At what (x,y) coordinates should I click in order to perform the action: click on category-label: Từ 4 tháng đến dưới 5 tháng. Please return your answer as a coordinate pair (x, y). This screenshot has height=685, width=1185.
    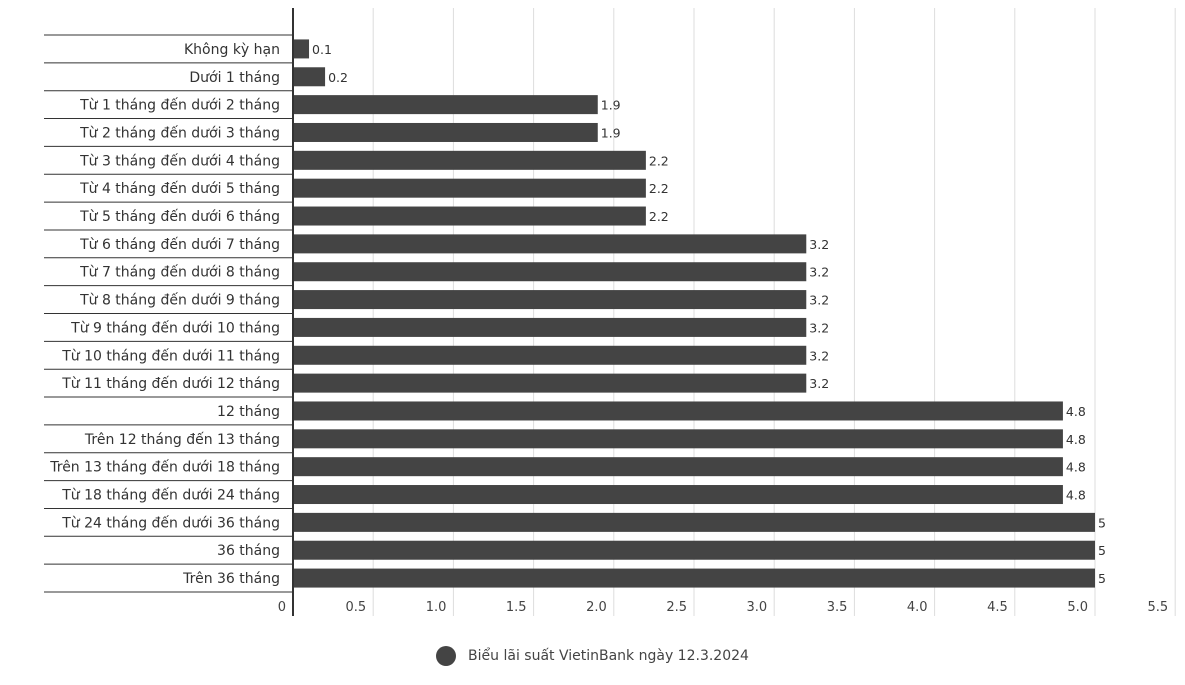
    Looking at the image, I should click on (179, 188).